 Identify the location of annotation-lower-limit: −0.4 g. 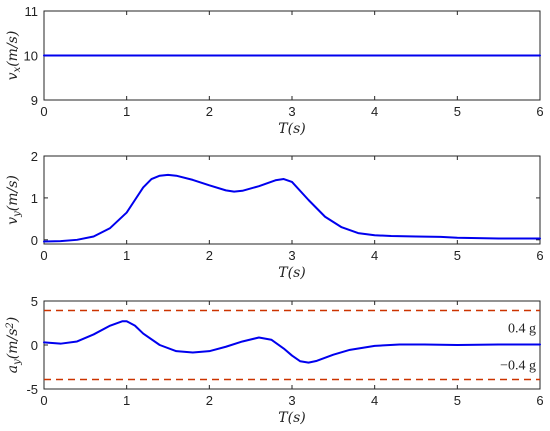
(518, 365).